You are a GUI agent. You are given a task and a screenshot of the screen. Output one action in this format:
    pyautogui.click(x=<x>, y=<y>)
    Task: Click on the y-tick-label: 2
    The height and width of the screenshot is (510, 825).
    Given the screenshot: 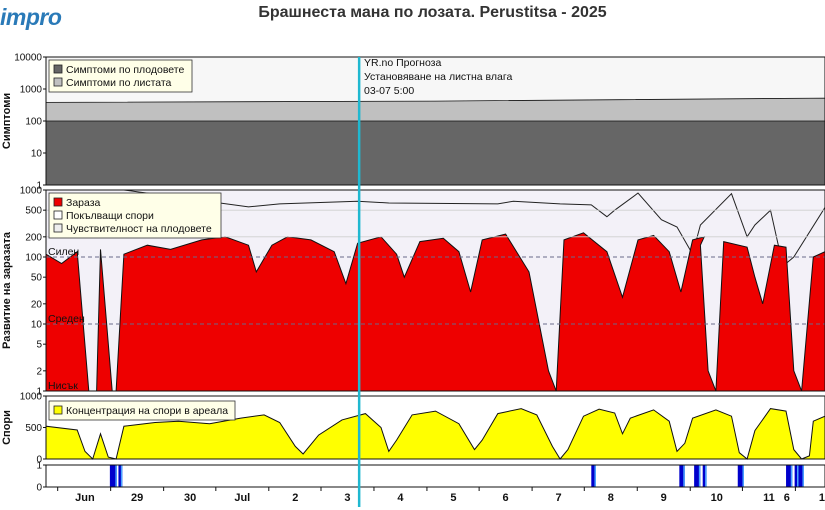 What is the action you would take?
    pyautogui.click(x=39, y=371)
    